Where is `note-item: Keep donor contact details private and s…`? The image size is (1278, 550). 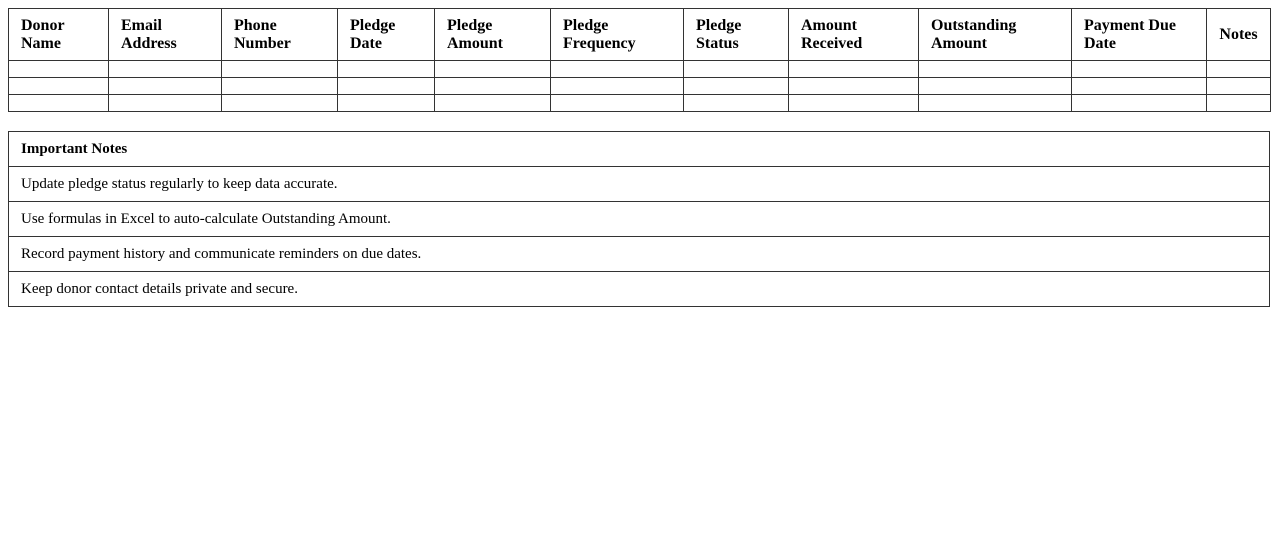
note-item: Keep donor contact details private and s… is located at coordinates (639, 289).